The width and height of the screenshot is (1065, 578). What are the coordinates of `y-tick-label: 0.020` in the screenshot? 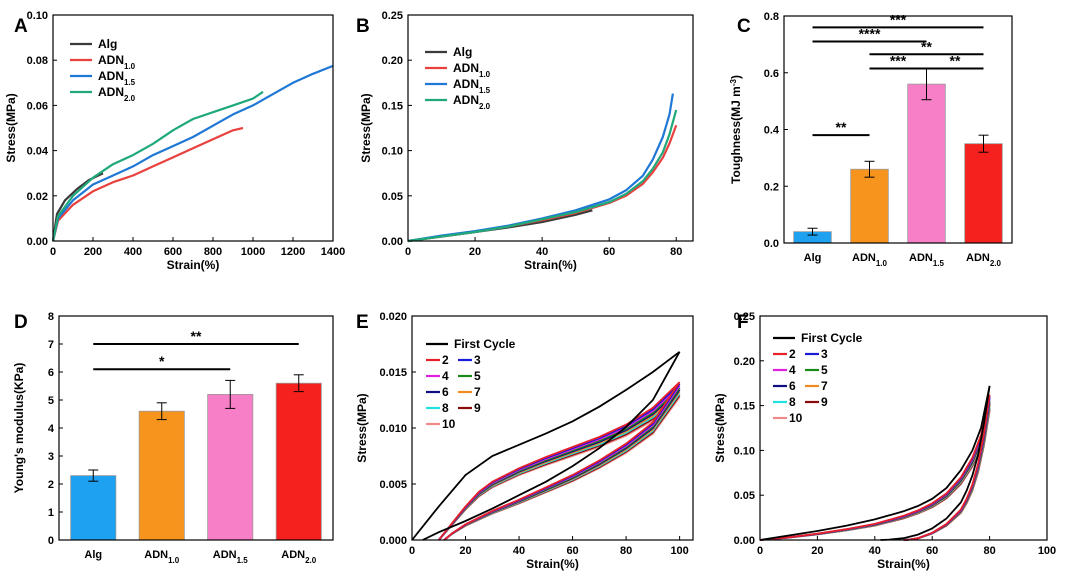 It's located at (393, 317).